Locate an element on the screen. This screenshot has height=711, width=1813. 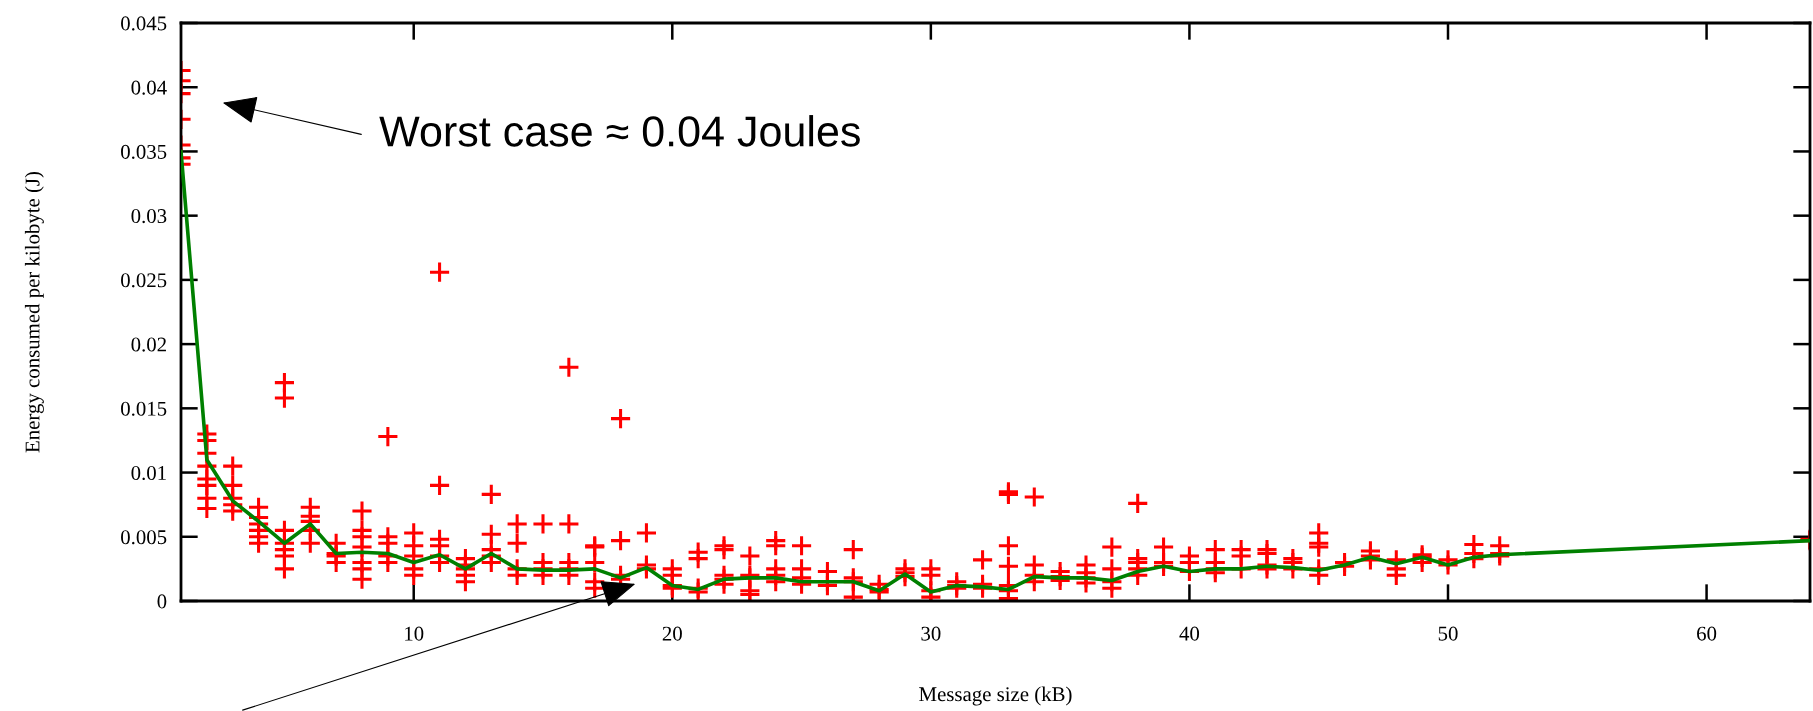
x-tick-label: 50 is located at coordinates (1448, 633).